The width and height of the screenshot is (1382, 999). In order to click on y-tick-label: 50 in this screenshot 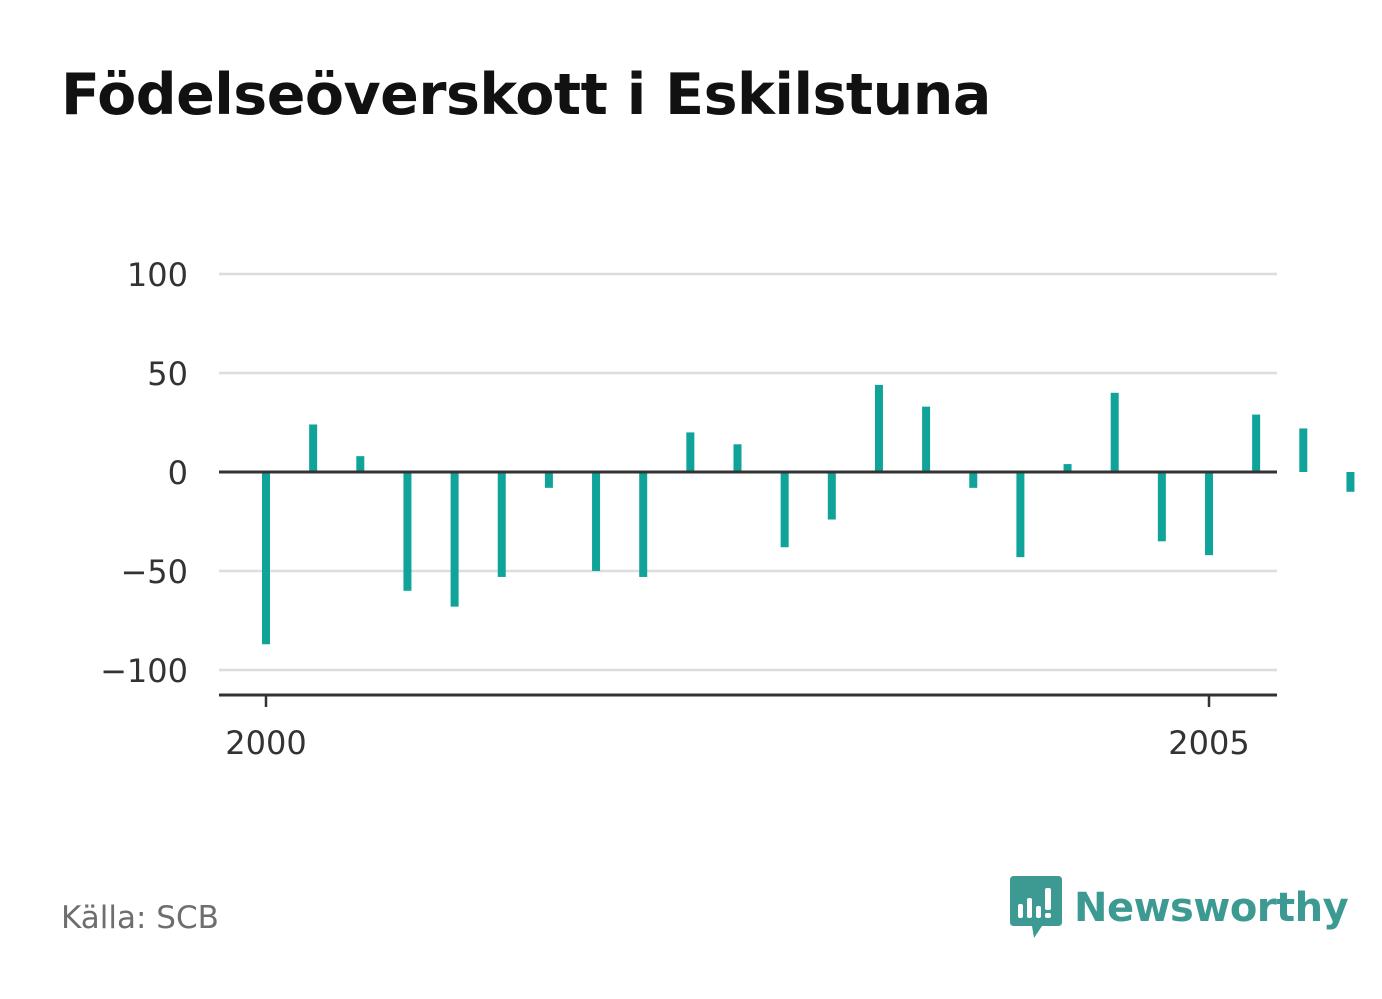, I will do `click(167, 374)`.